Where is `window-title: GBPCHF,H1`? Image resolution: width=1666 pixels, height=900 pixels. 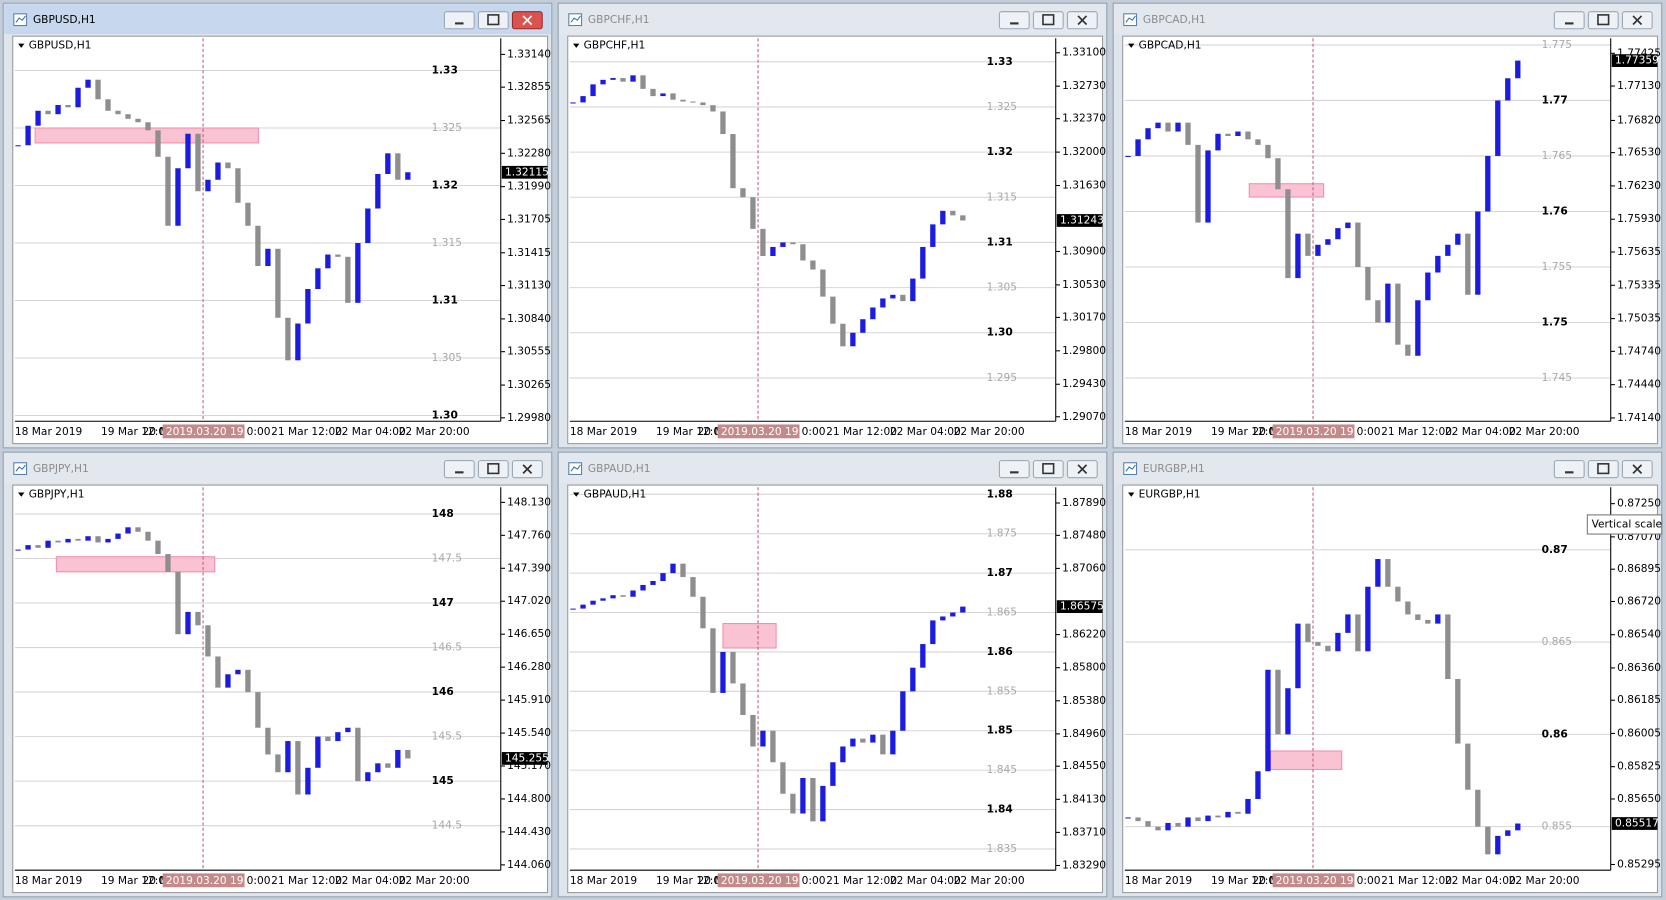
window-title: GBPCHF,H1 is located at coordinates (619, 19).